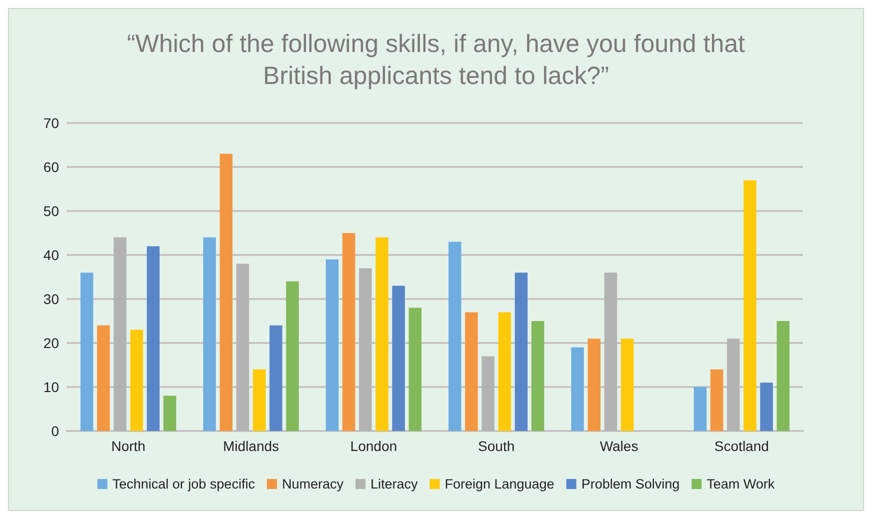  What do you see at coordinates (51, 299) in the screenshot?
I see `y-tick-label: 30` at bounding box center [51, 299].